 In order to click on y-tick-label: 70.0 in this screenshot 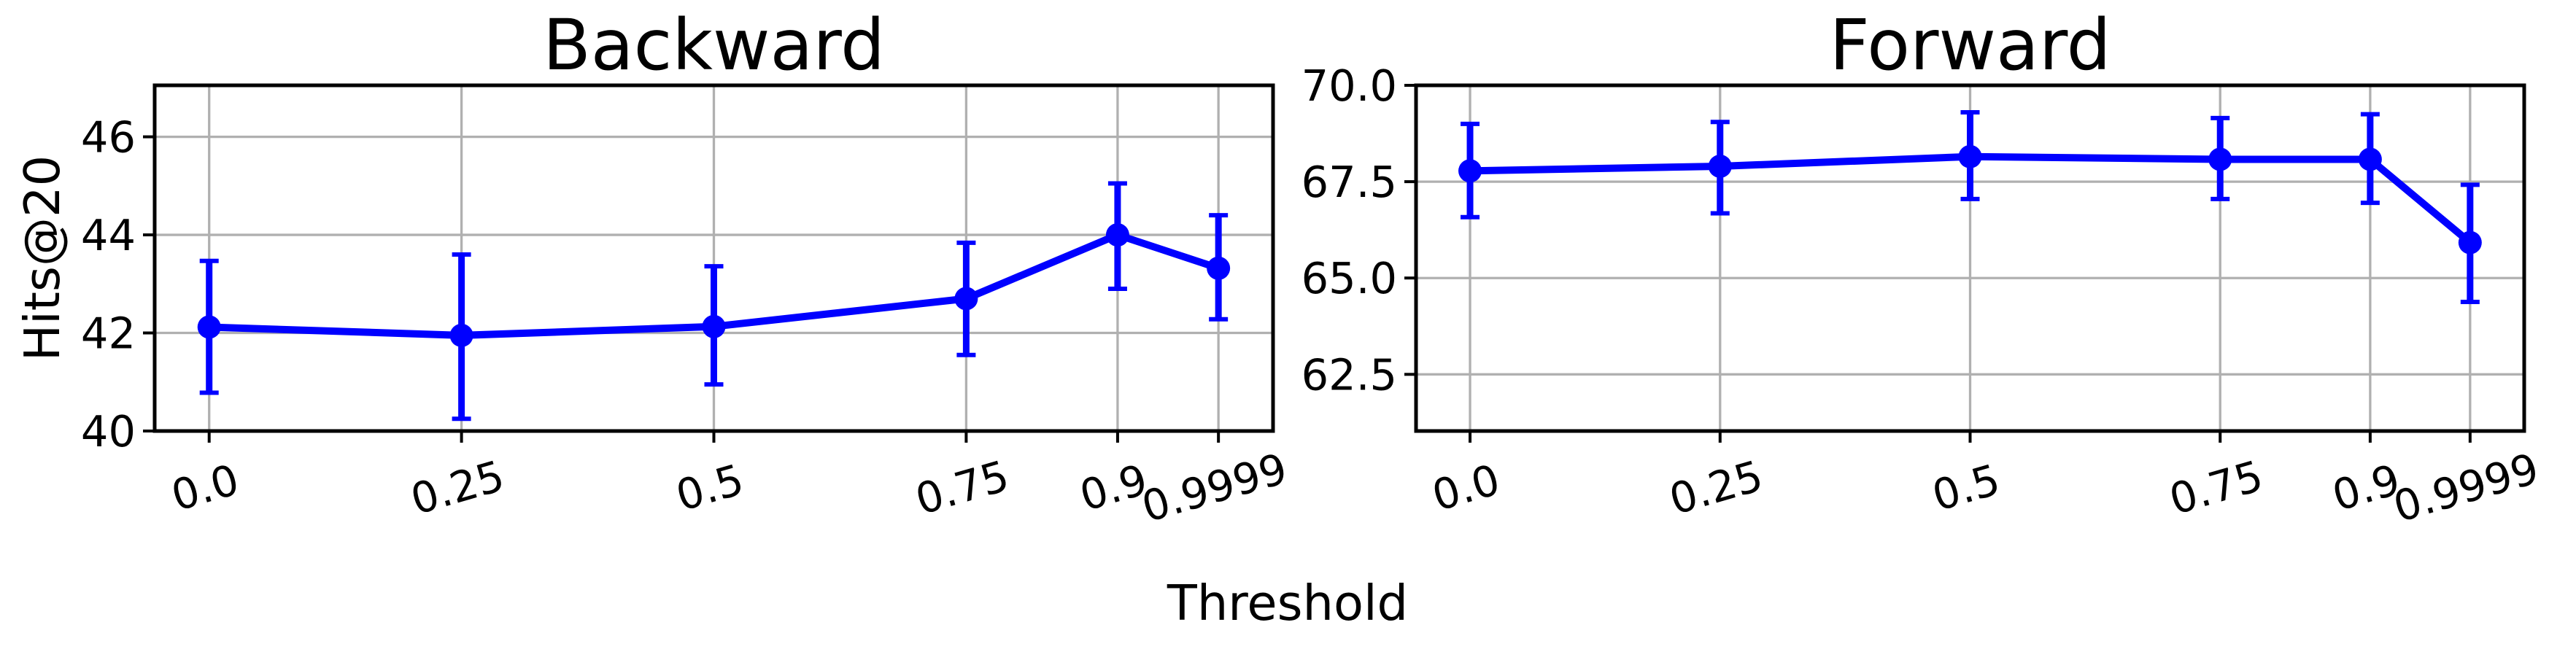, I will do `click(1349, 86)`.